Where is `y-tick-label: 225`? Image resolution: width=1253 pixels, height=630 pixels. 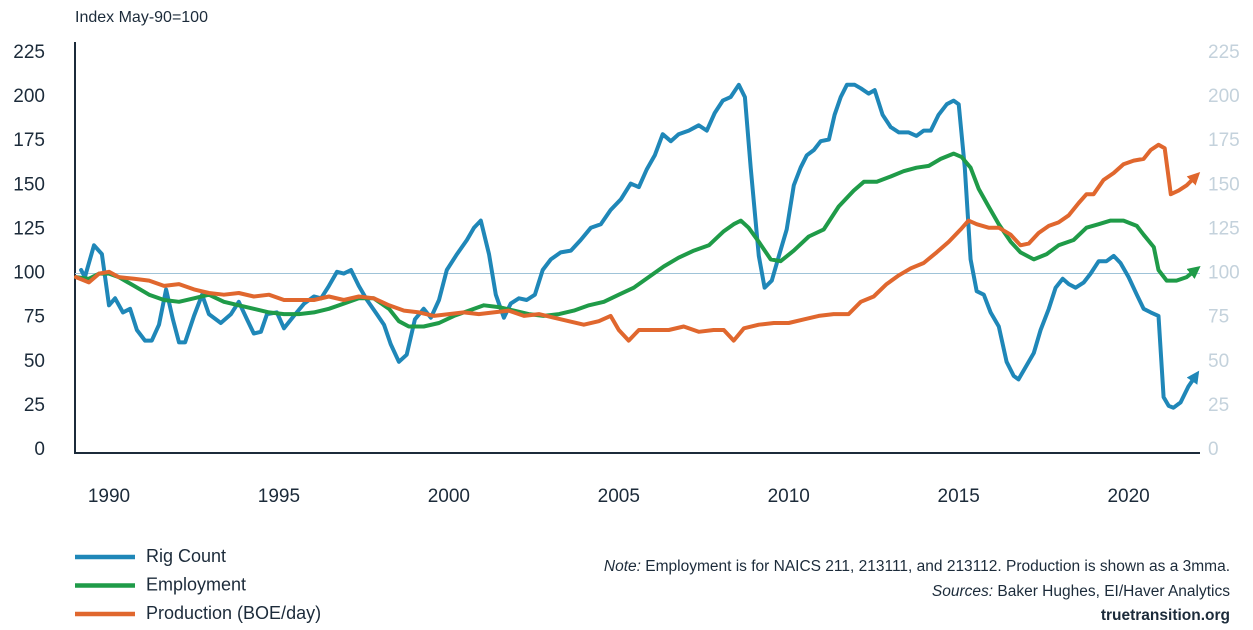
y-tick-label: 225 is located at coordinates (29, 52).